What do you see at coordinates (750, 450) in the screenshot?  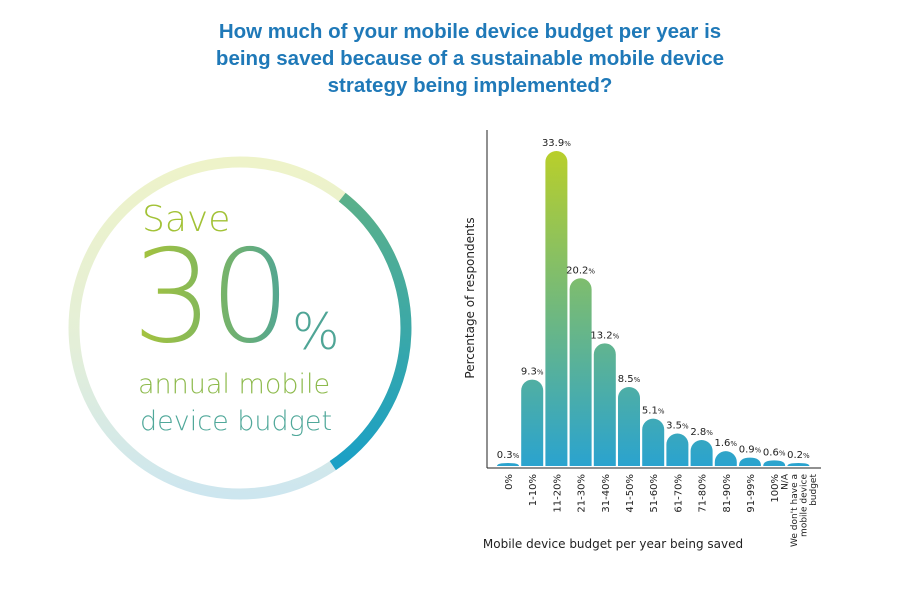 I see `bar-value-label: 0.9%` at bounding box center [750, 450].